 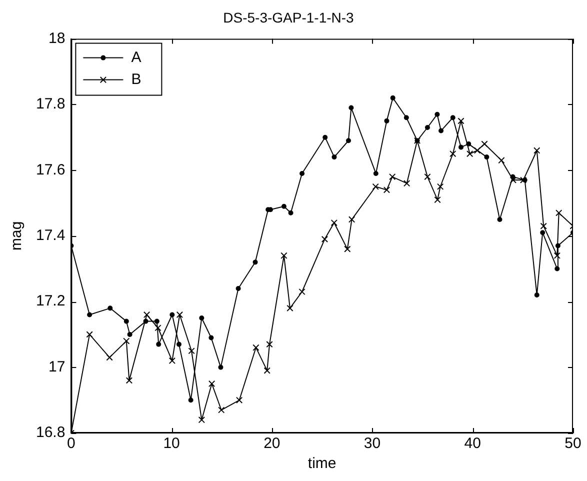 I want to click on x-axis-title: time, so click(x=322, y=463).